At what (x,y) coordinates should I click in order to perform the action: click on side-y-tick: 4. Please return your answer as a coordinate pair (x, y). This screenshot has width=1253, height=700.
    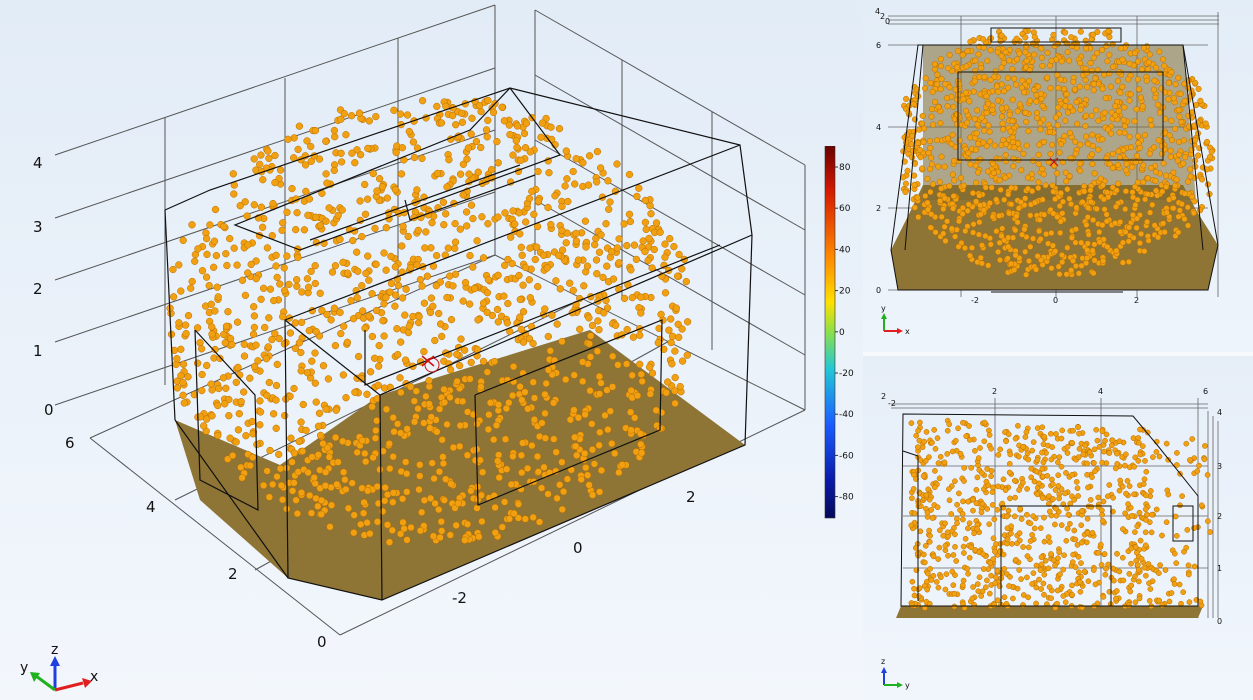
    Looking at the image, I should click on (1100, 391).